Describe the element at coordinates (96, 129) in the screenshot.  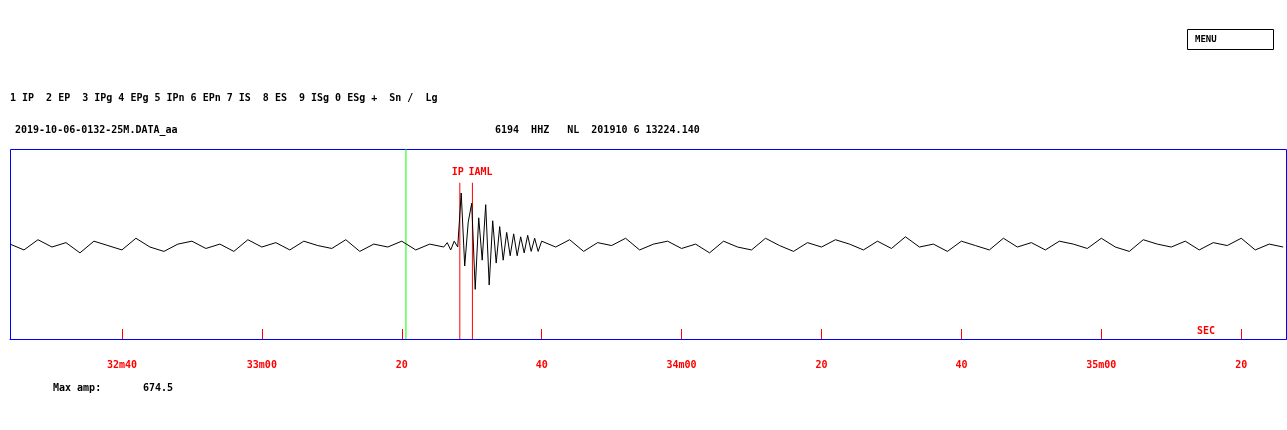
I see `chart-title: 2019-10-06-0132-25M.DATA_aa` at that location.